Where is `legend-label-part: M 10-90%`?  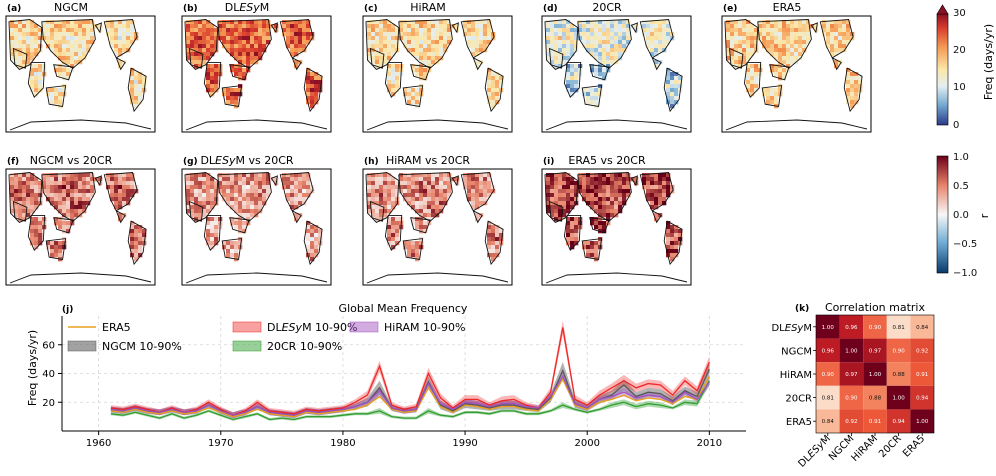 legend-label-part: M 10-90% is located at coordinates (329, 327).